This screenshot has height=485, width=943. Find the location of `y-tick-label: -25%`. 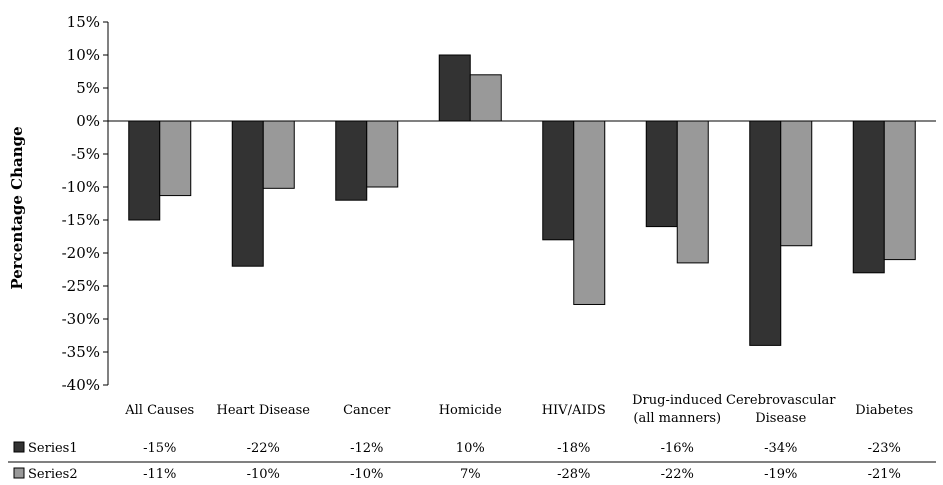

y-tick-label: -25% is located at coordinates (81, 286).